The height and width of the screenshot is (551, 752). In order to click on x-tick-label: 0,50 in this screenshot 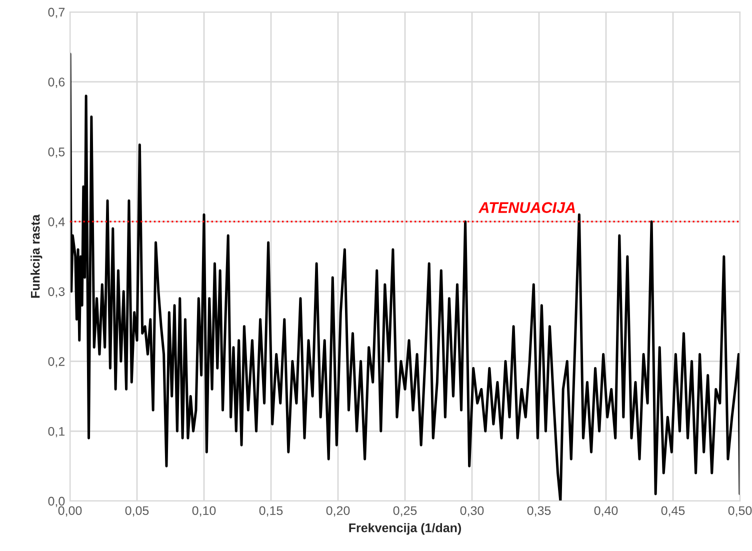, I will do `click(740, 511)`.